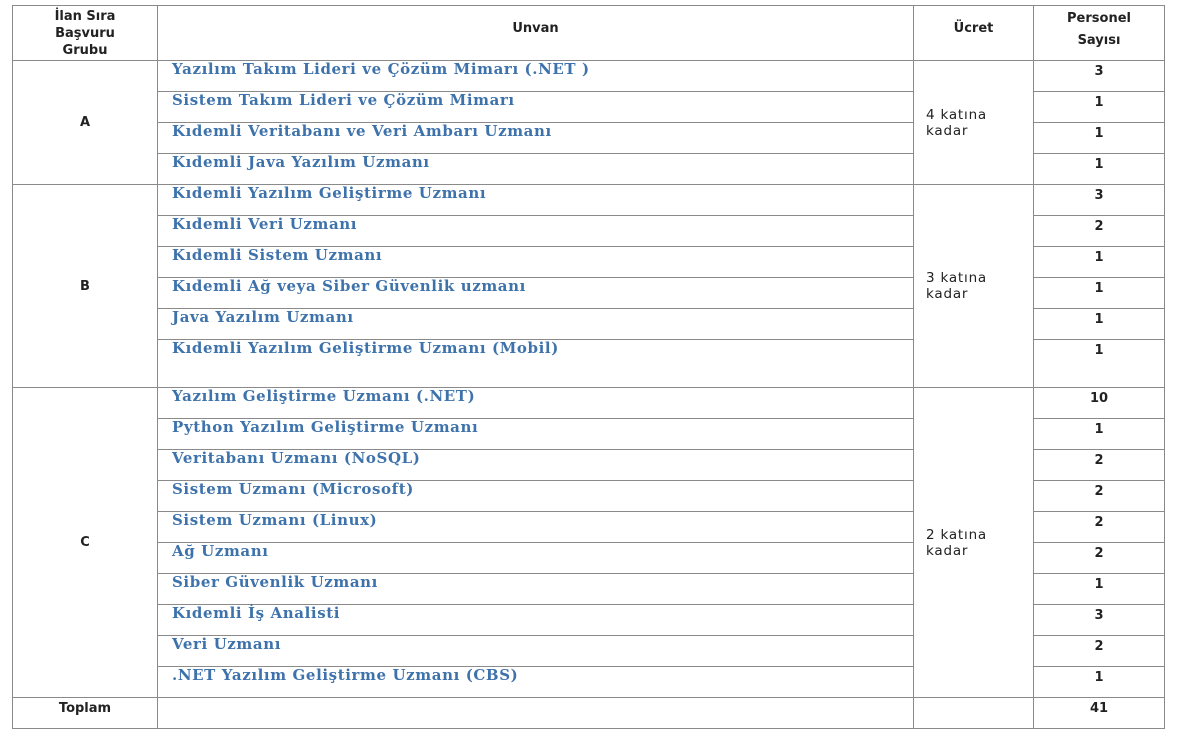 The width and height of the screenshot is (1200, 729). Describe the element at coordinates (535, 262) in the screenshot. I see `position-title: Kıdemli Sistem Uzmanı` at that location.